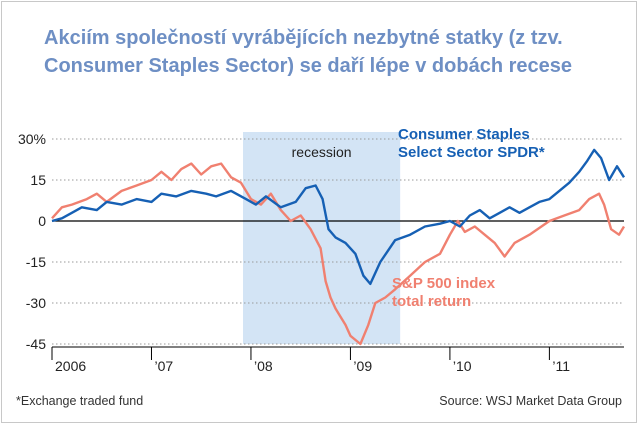 The image size is (640, 426). Describe the element at coordinates (321, 238) in the screenshot. I see `recession-band` at that location.